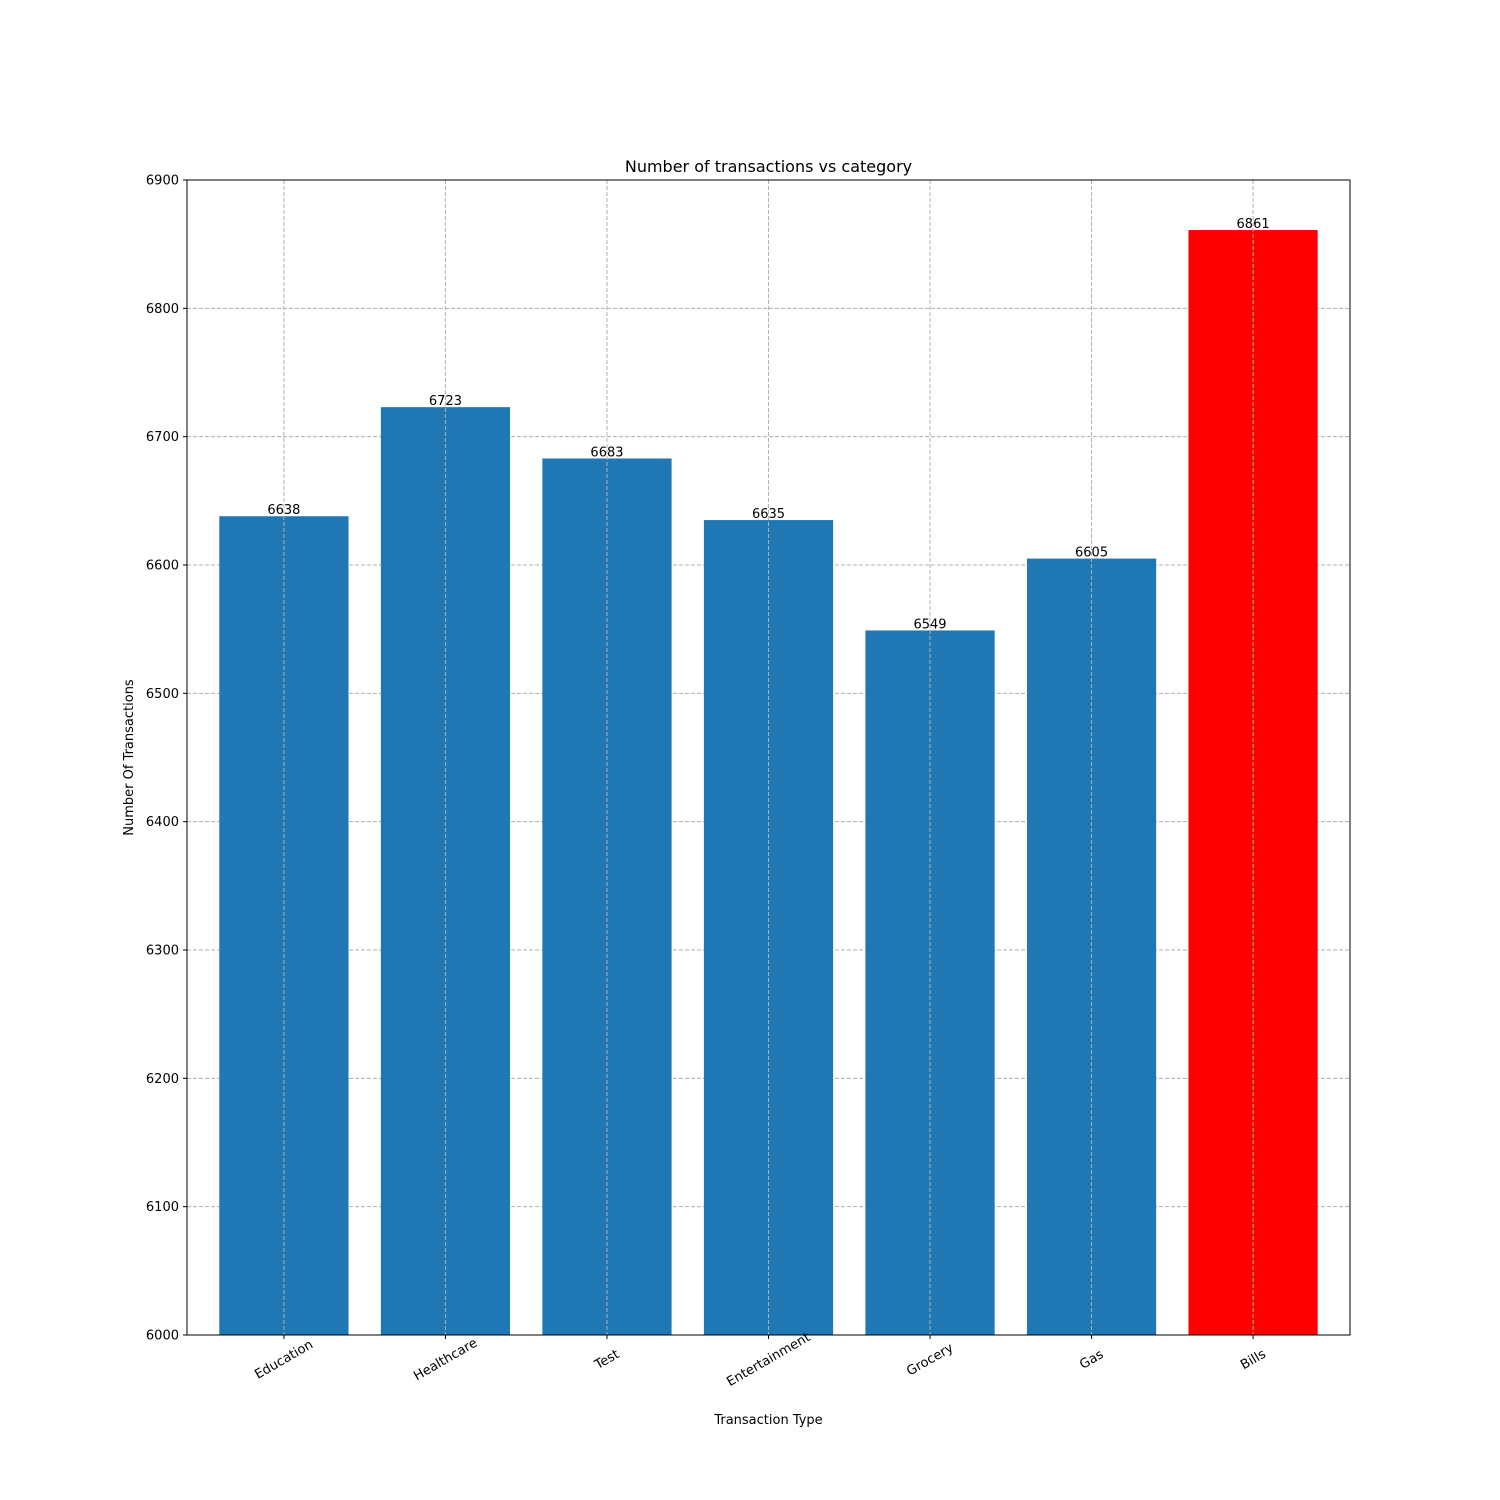 The image size is (1500, 1500). I want to click on y-tick-label: 6000, so click(162, 1336).